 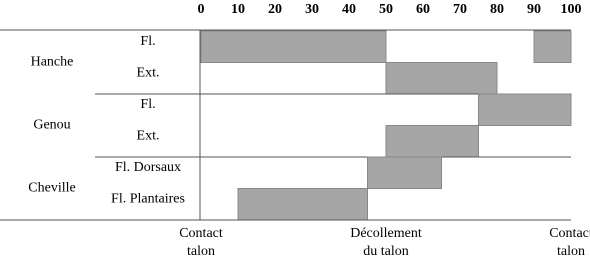 I want to click on x-tick-label: 60, so click(x=423, y=9).